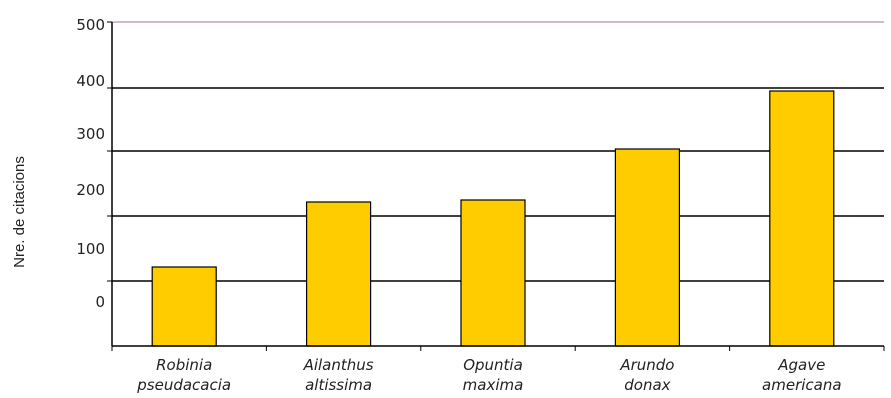  What do you see at coordinates (19, 212) in the screenshot?
I see `y-axis-title: Nre. de citacions` at bounding box center [19, 212].